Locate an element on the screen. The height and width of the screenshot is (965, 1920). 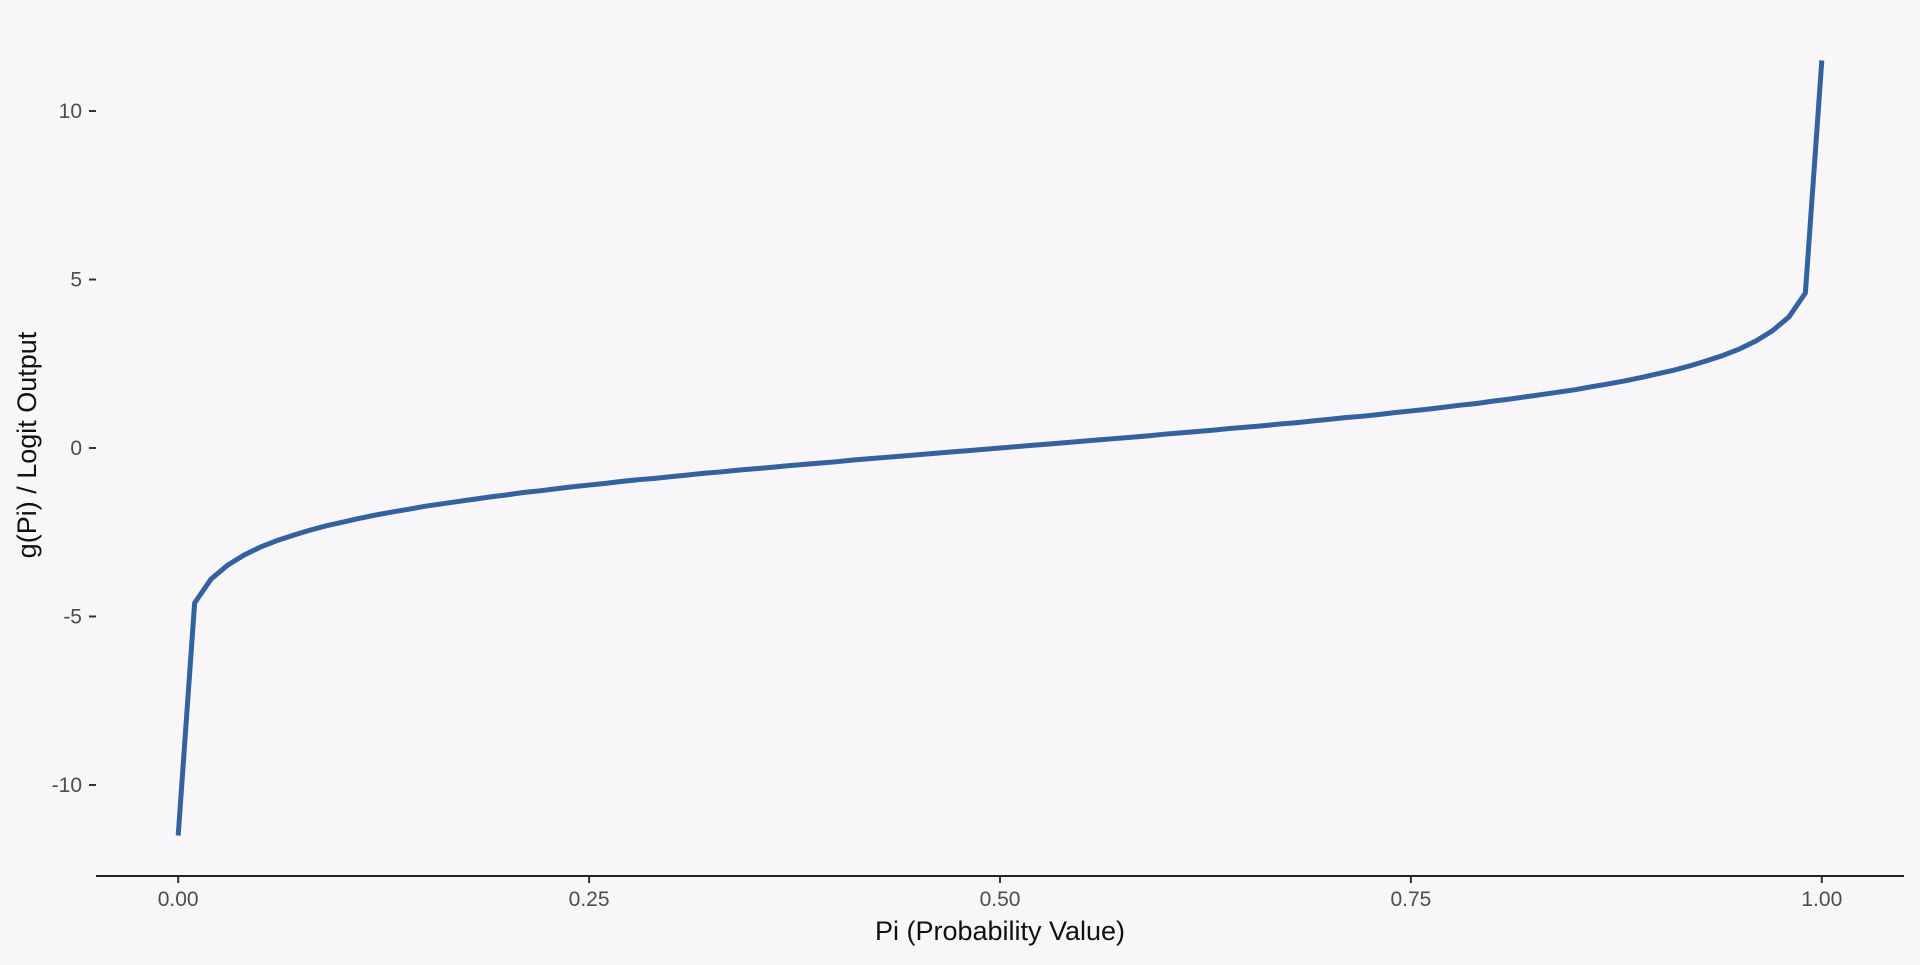
x-tick-label: 0.00 is located at coordinates (178, 899).